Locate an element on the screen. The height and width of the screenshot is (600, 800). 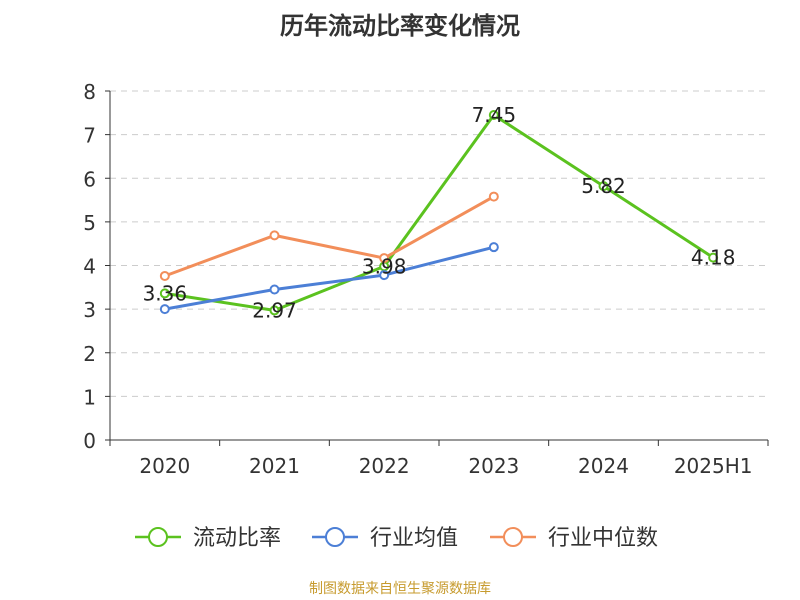
y-tick-label: 3 is located at coordinates (89, 310).